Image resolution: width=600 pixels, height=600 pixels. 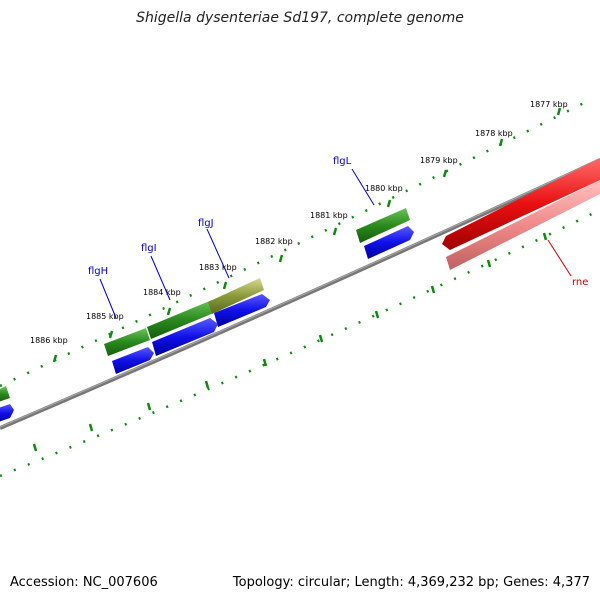 I want to click on gene-label-flgL: flgL, so click(x=342, y=161).